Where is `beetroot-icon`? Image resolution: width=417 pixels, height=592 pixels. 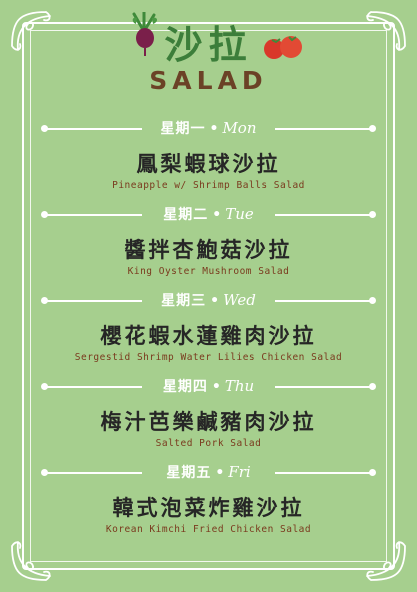
beetroot-icon is located at coordinates (145, 33).